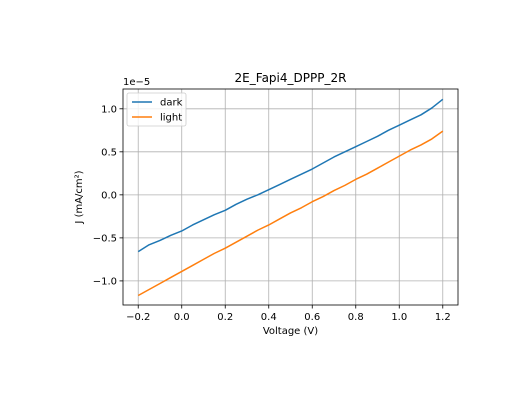 This screenshot has height=408, width=529. I want to click on y-offset-label: 1e−5, so click(136, 82).